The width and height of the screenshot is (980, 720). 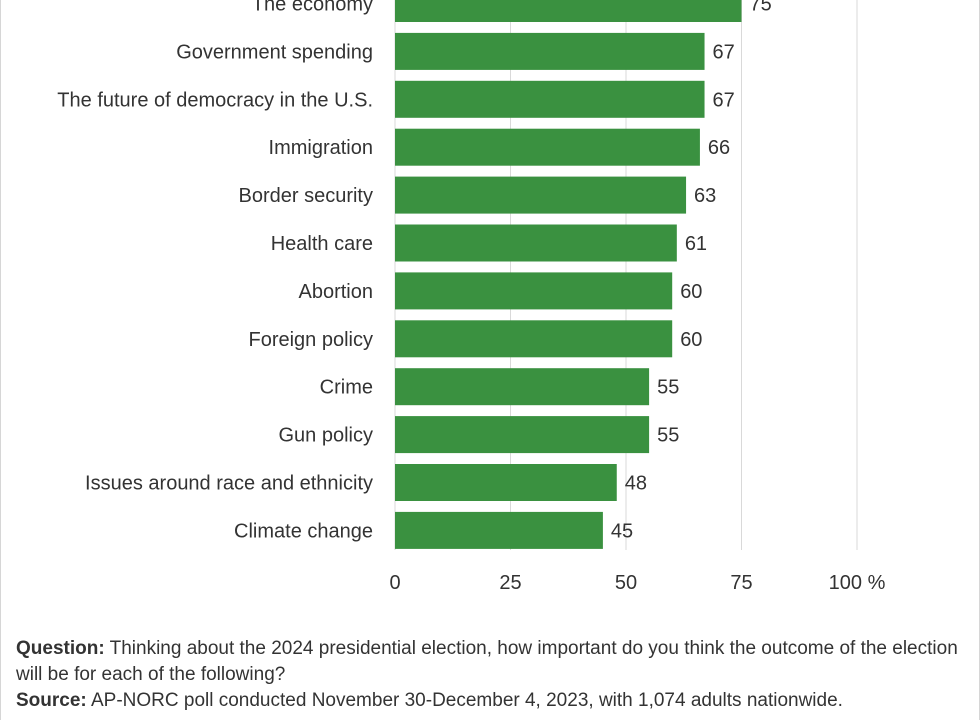 What do you see at coordinates (719, 148) in the screenshot?
I see `value-label: 66` at bounding box center [719, 148].